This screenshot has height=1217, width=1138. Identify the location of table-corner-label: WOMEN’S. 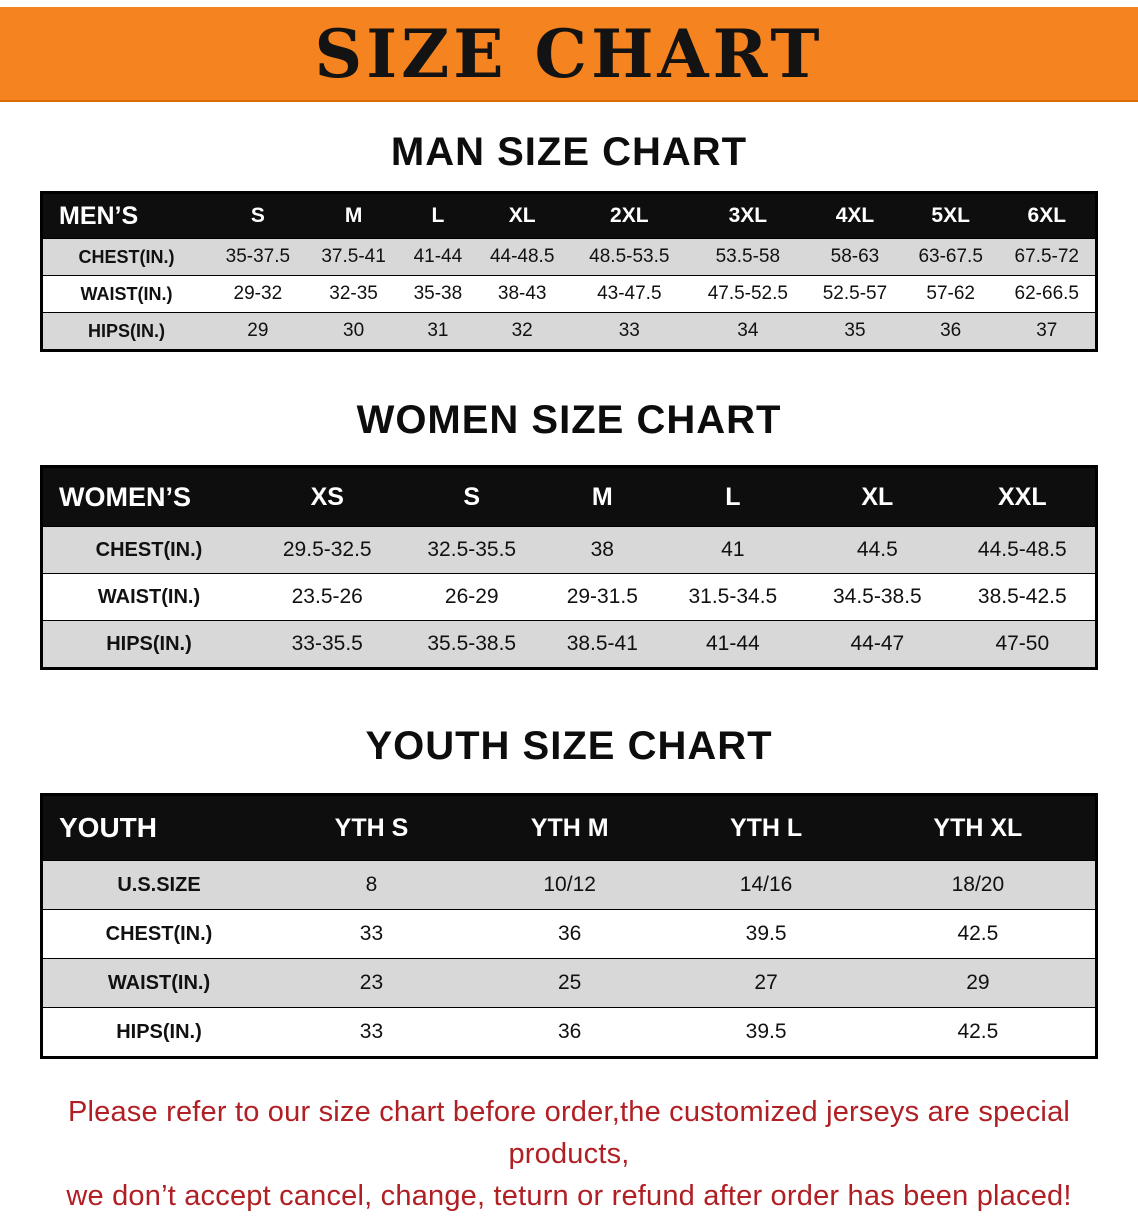
(148, 496).